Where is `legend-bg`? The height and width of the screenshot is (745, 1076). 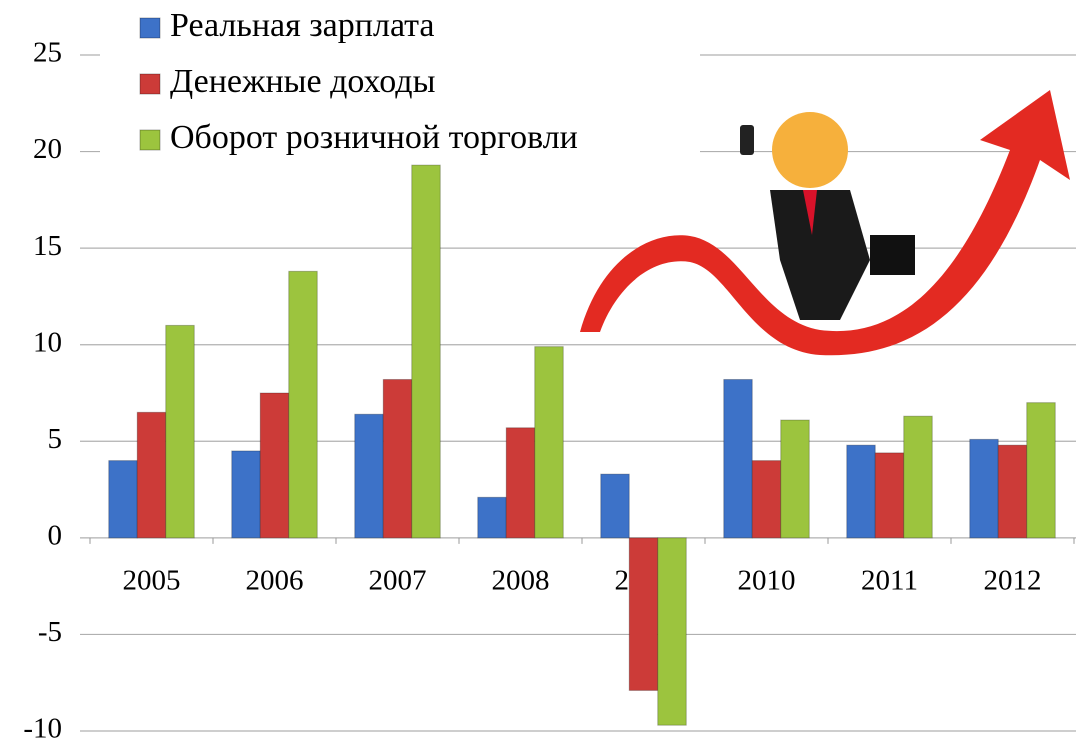 legend-bg is located at coordinates (400, 86).